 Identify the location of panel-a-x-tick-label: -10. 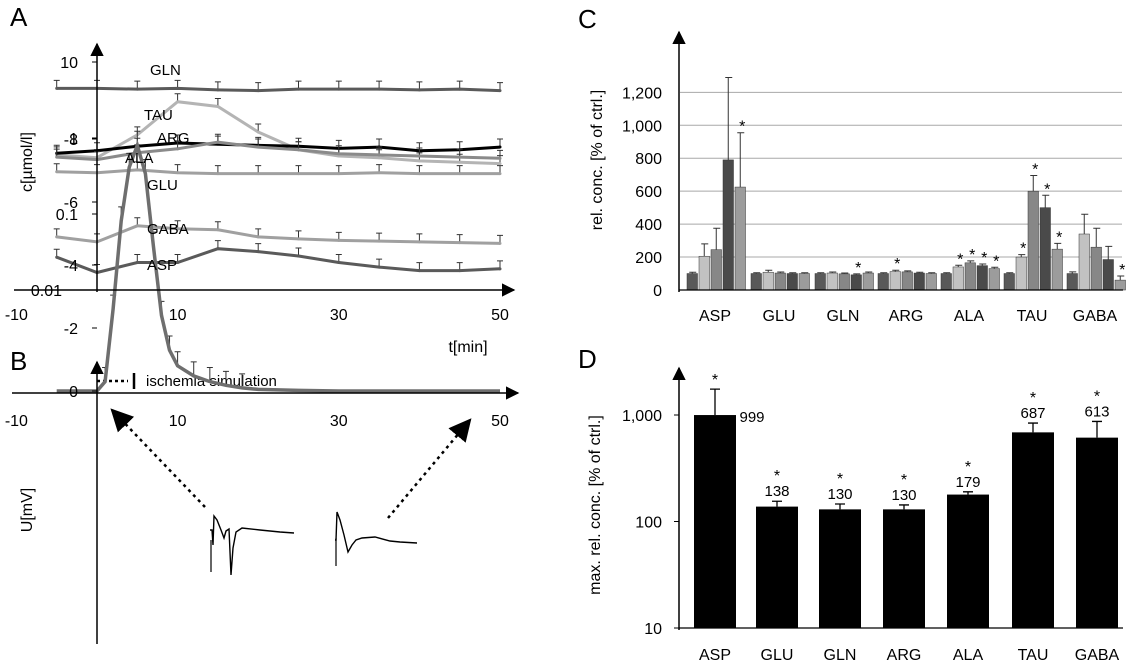
(16, 315).